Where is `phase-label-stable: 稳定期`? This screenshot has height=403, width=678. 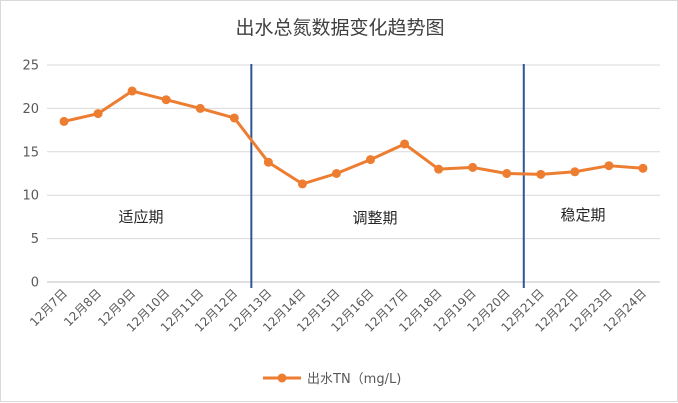
phase-label-stable: 稳定期 is located at coordinates (582, 215).